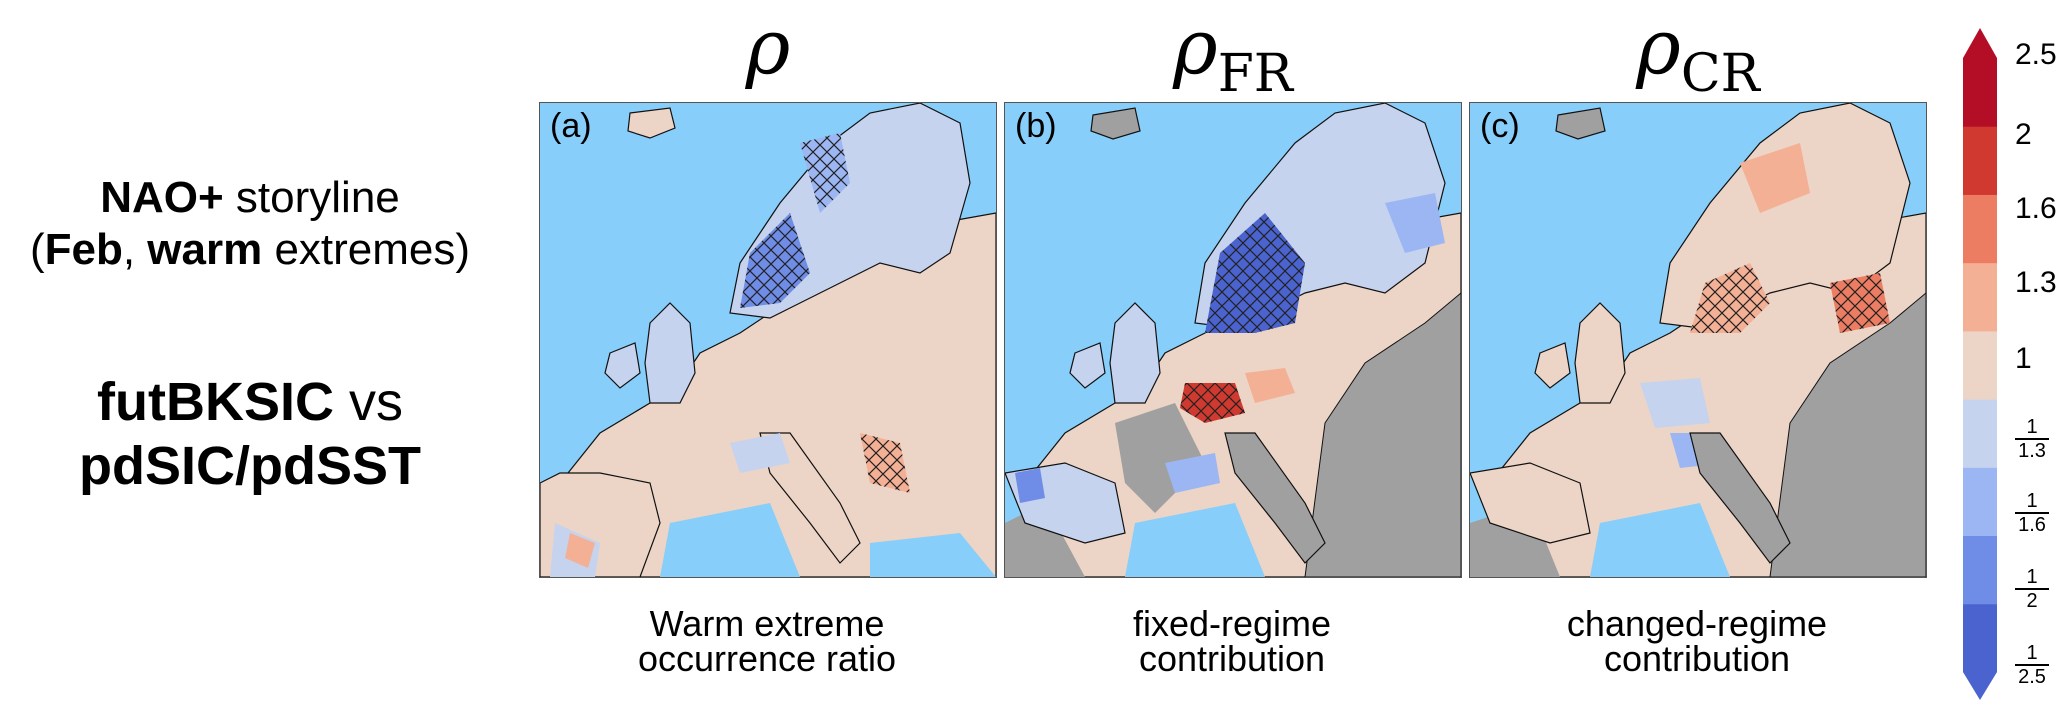 Image resolution: width=2067 pixels, height=714 pixels. Describe the element at coordinates (1382, 434) in the screenshot. I see `masked-region` at that location.